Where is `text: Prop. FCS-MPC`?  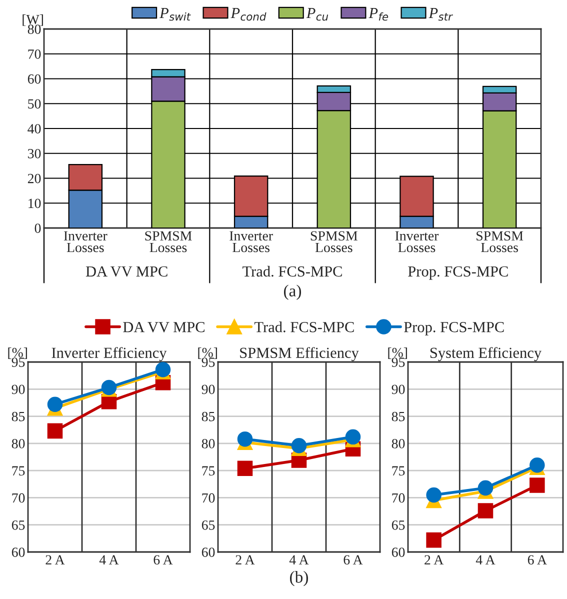
text: Prop. FCS-MPC is located at coordinates (458, 273).